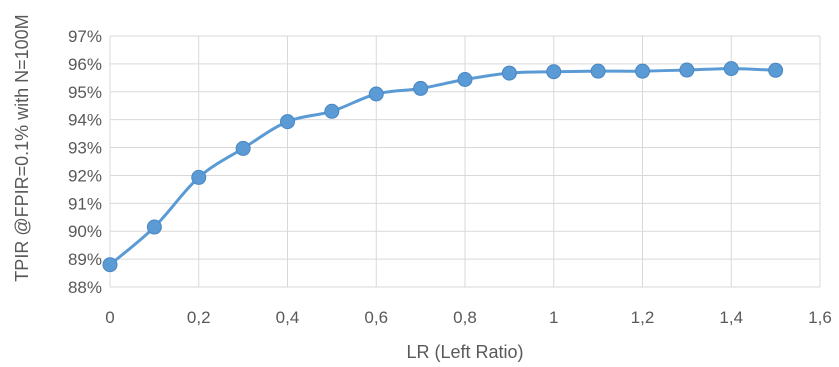 This screenshot has width=839, height=367. Describe the element at coordinates (288, 317) in the screenshot. I see `x-tick-label: 0,4` at that location.